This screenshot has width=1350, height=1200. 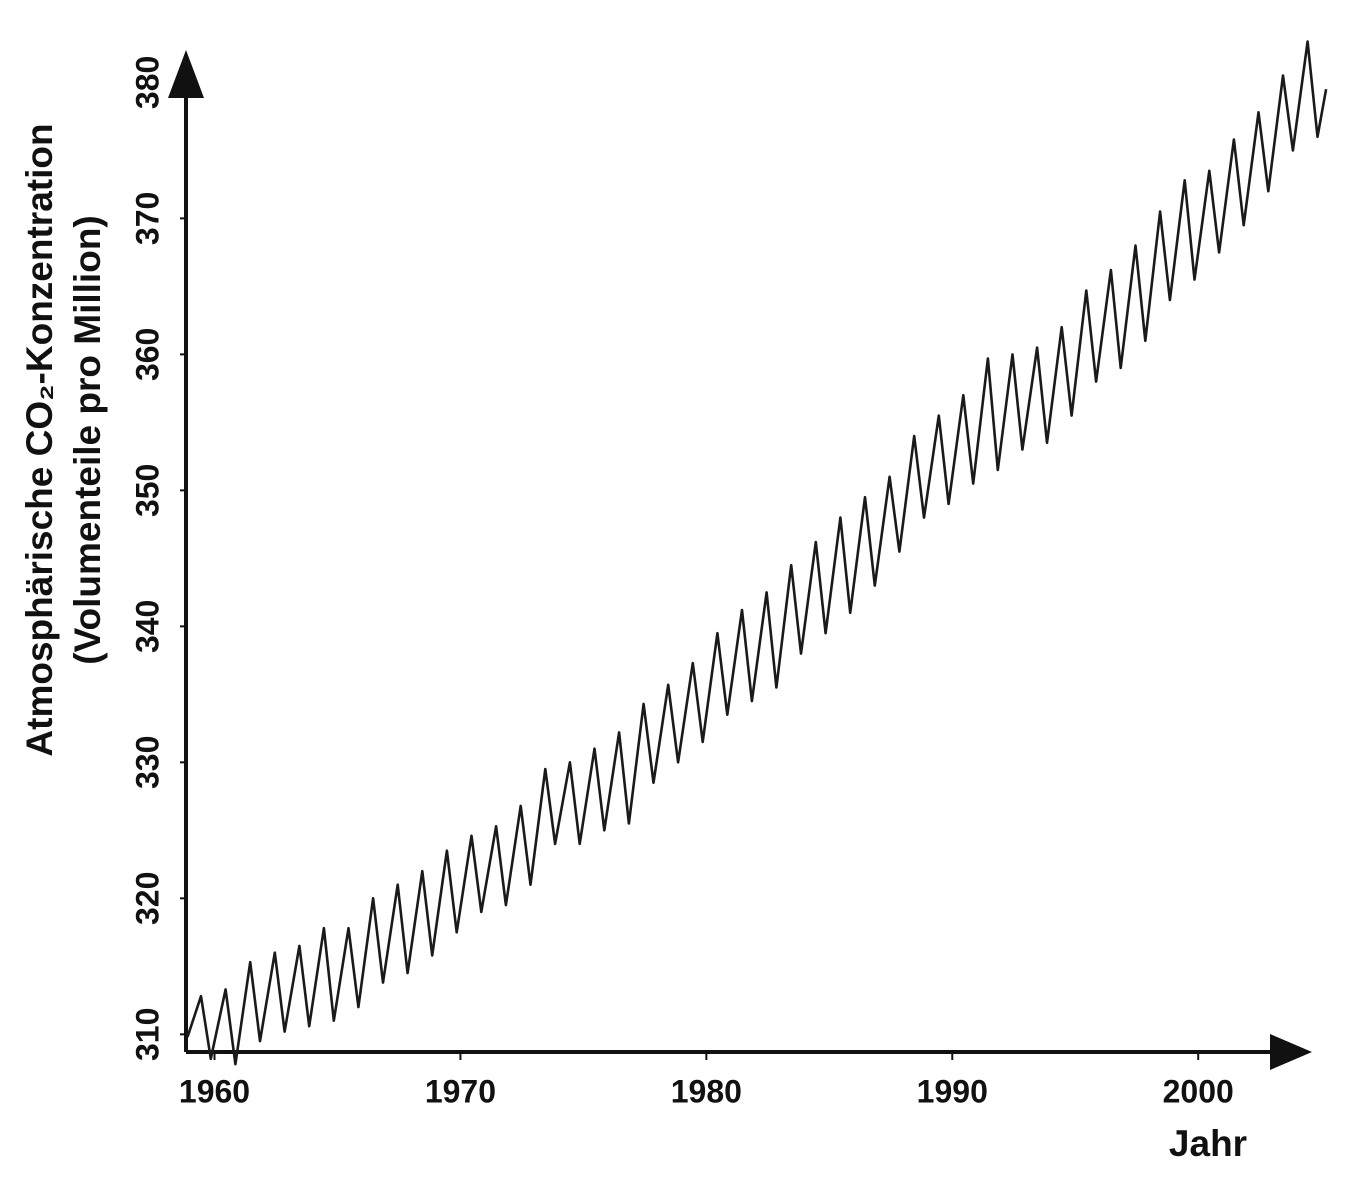 I want to click on y-tick-label: 360, so click(x=147, y=354).